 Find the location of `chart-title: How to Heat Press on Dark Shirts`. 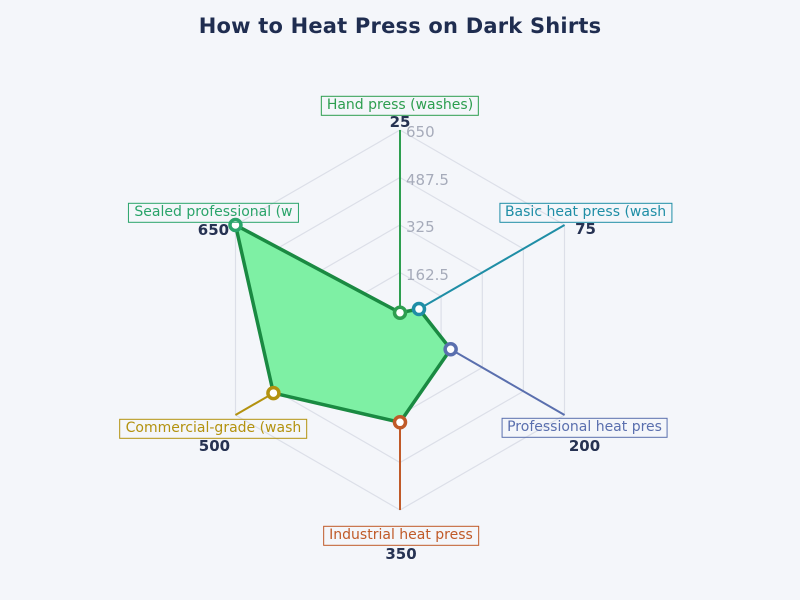

chart-title: How to Heat Press on Dark Shirts is located at coordinates (400, 26).